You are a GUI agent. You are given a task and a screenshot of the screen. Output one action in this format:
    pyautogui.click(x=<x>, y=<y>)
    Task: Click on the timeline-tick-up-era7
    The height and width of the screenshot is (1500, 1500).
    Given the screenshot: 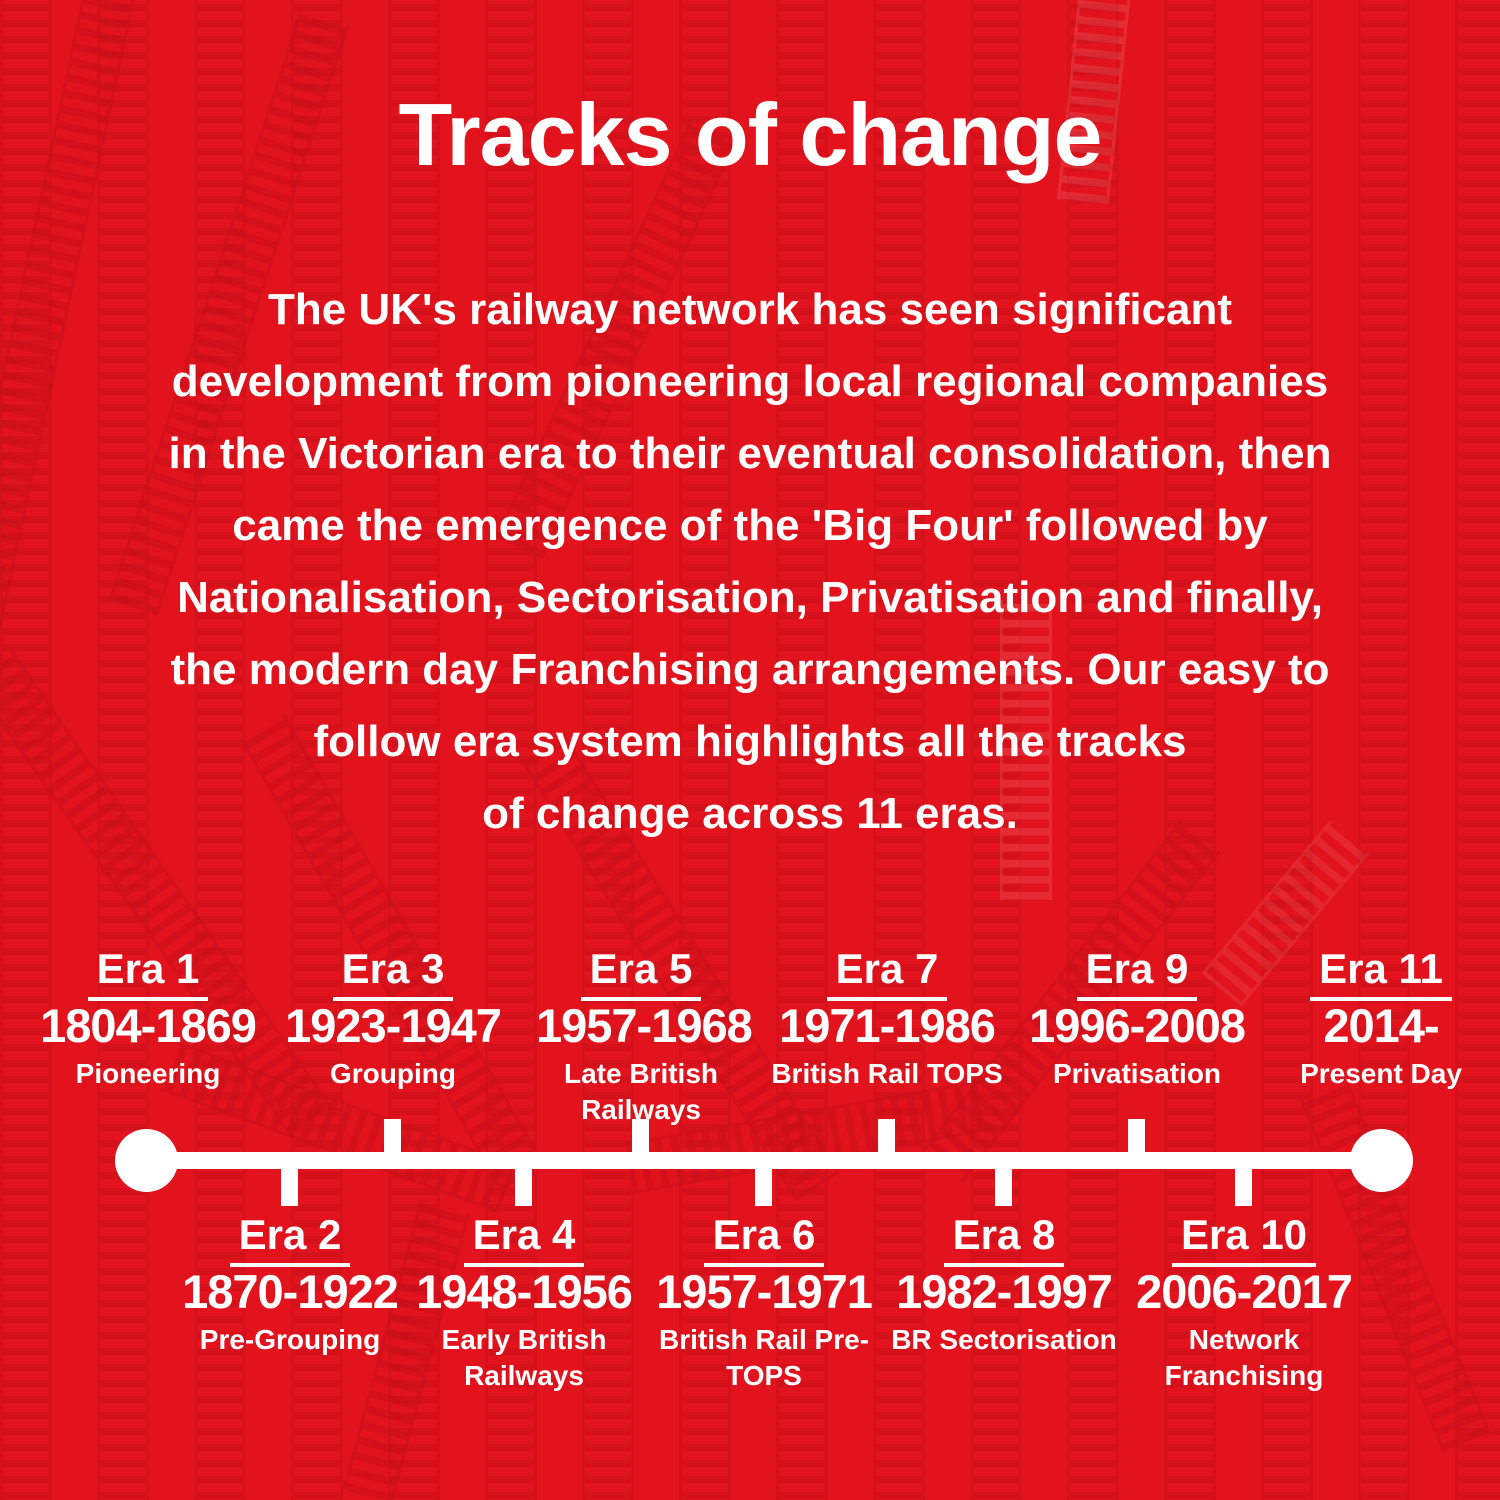 What is the action you would take?
    pyautogui.click(x=886, y=1140)
    